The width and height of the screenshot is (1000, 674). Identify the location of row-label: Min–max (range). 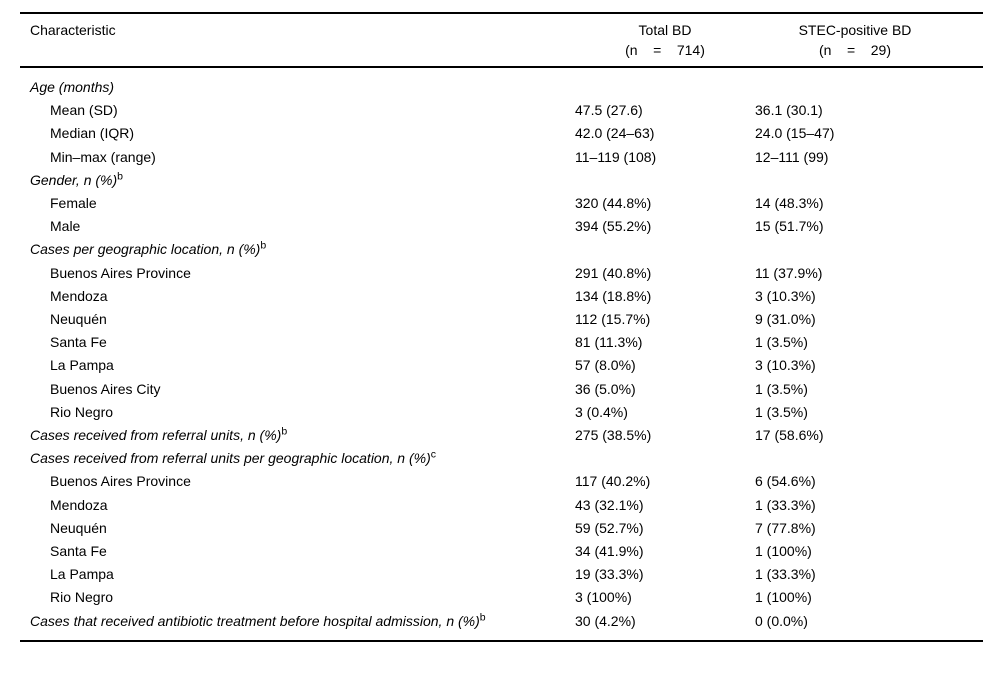
(103, 156).